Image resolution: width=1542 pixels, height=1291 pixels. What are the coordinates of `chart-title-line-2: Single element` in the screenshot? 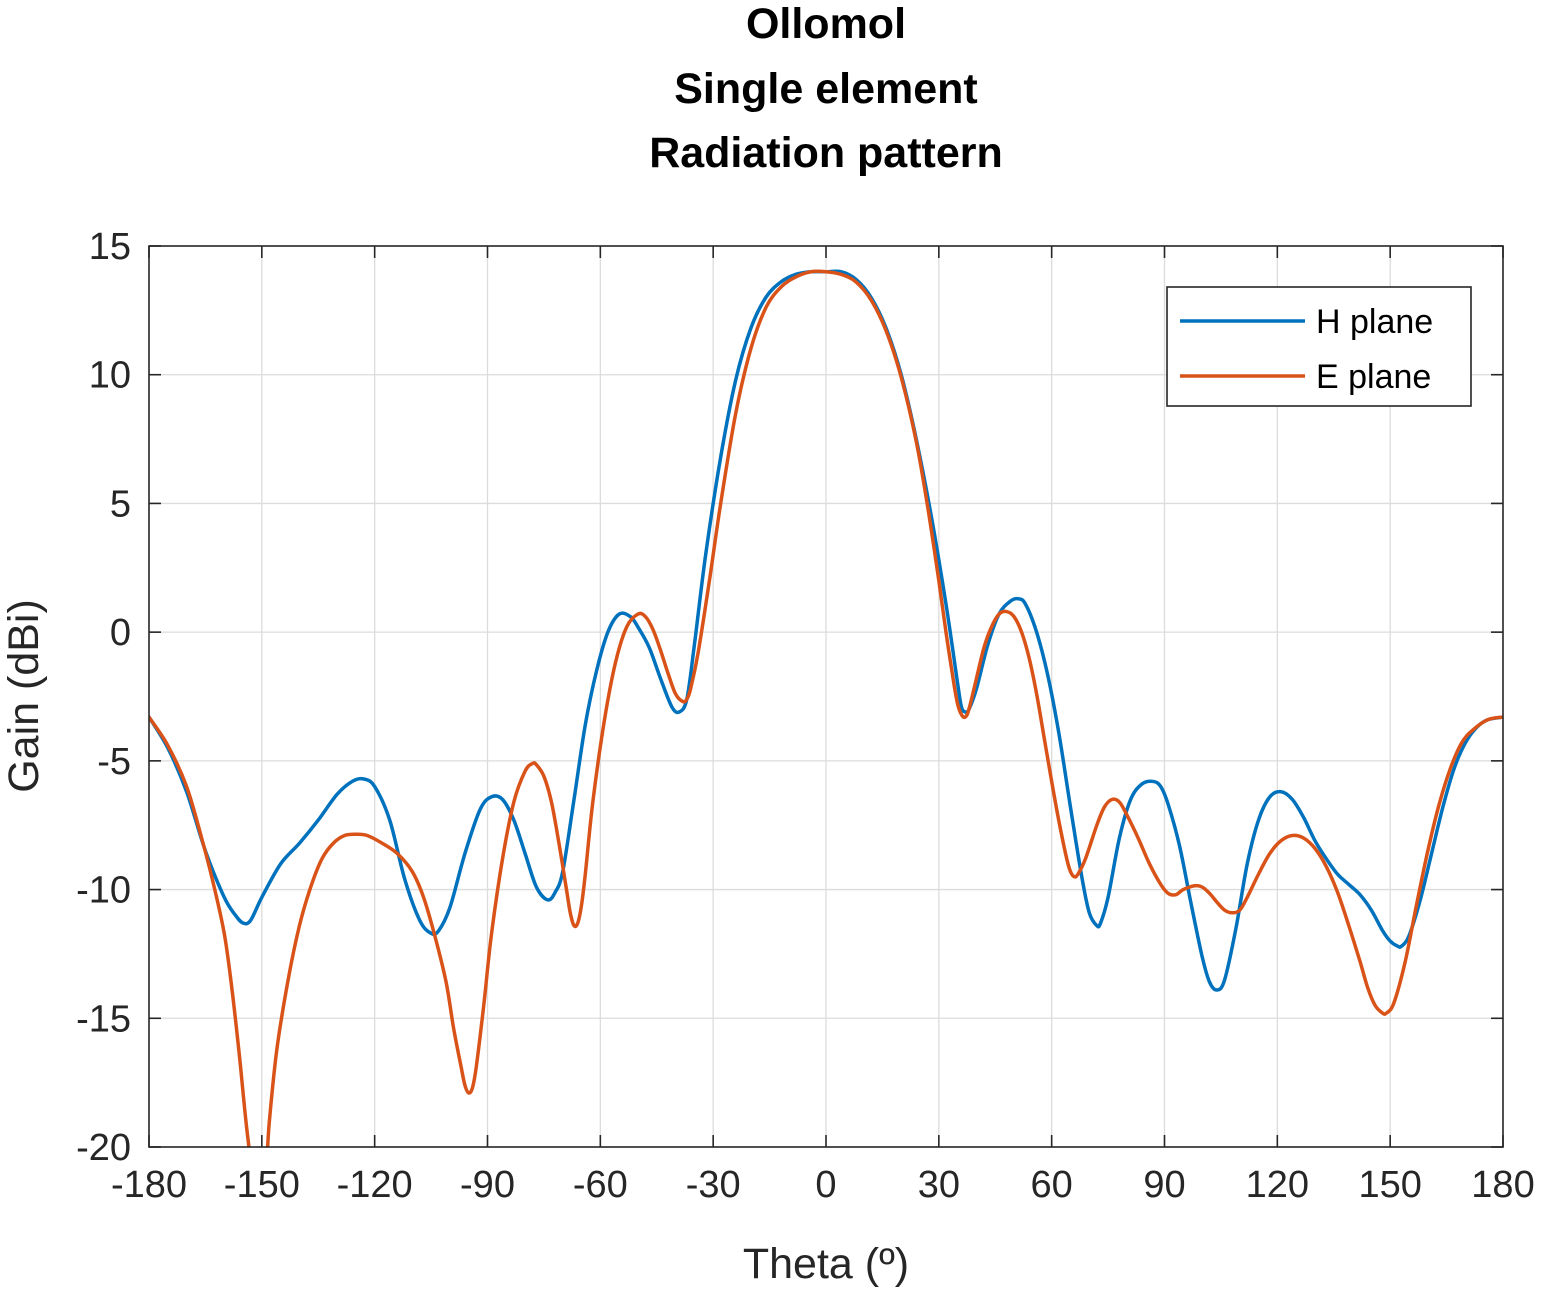 It's located at (825, 89).